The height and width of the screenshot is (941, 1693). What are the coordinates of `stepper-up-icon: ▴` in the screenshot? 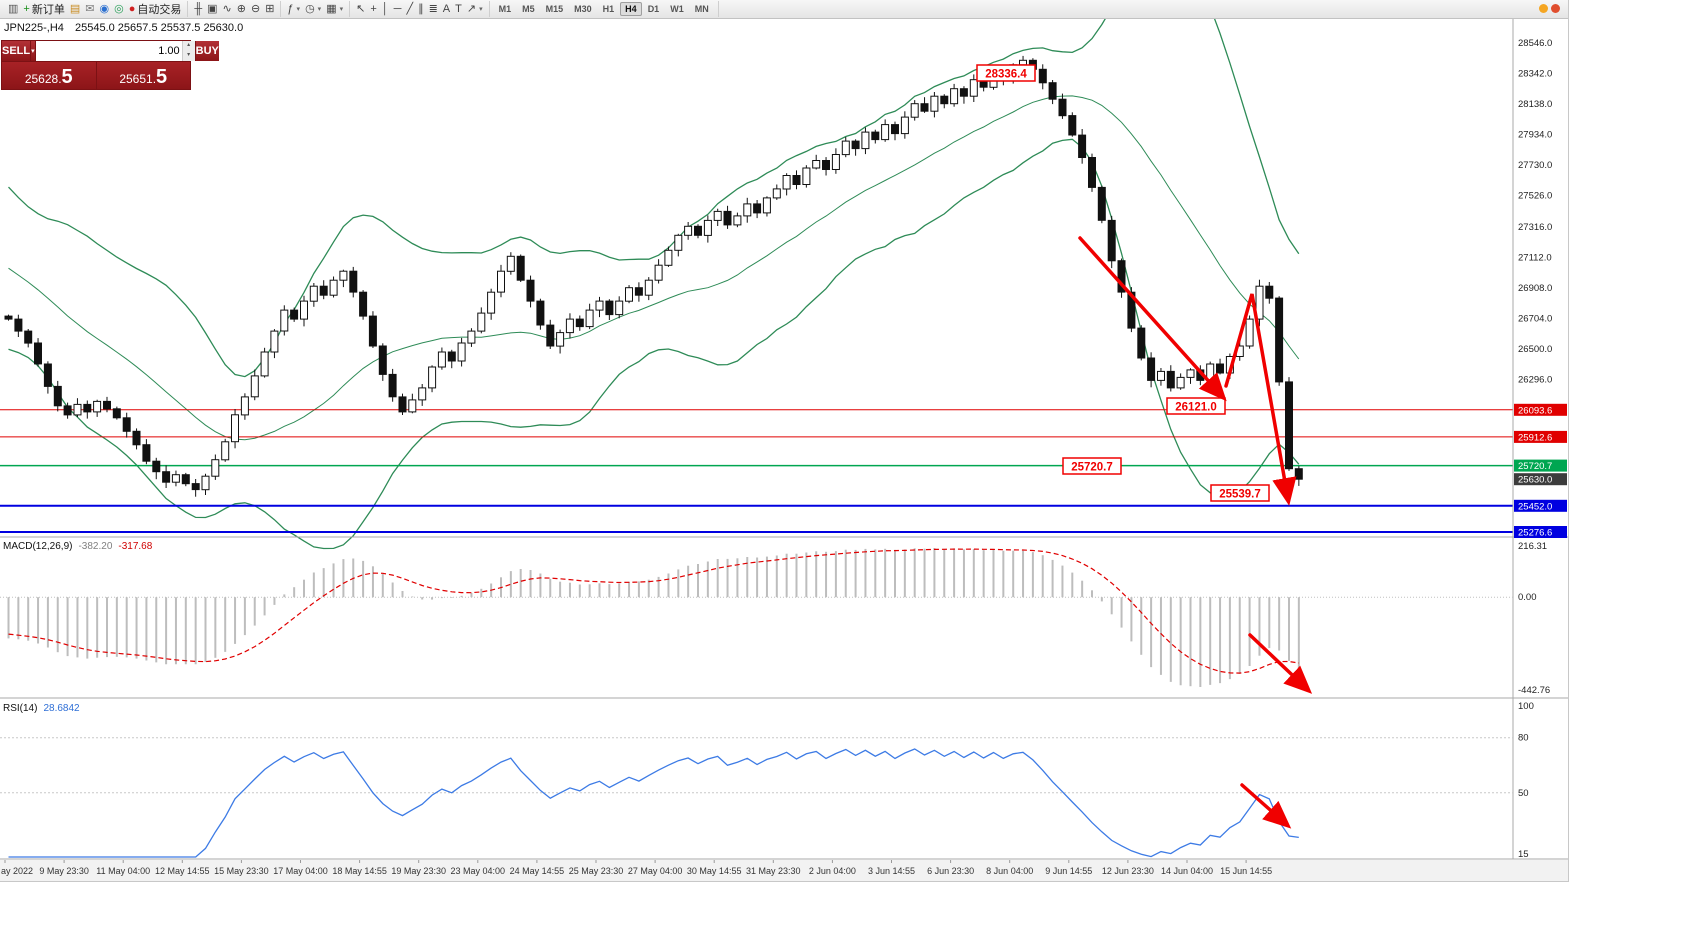 It's located at (188, 46).